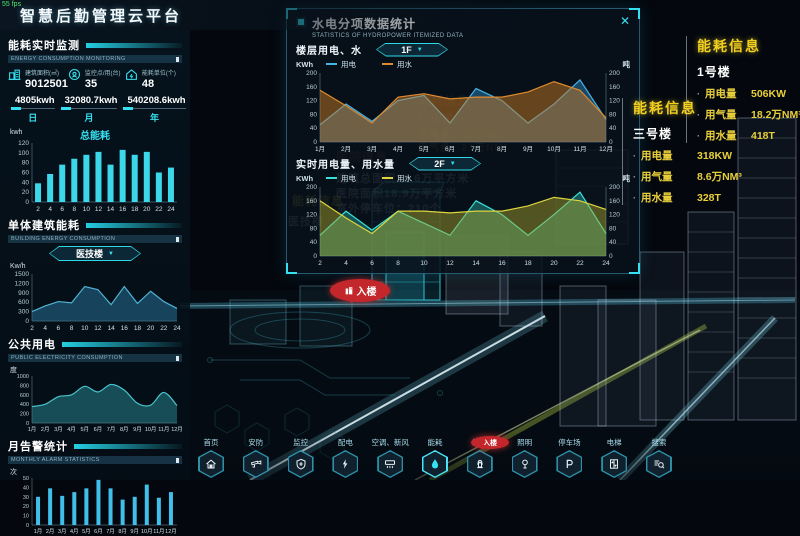  I want to click on nav-item-home: 首页, so click(211, 457).